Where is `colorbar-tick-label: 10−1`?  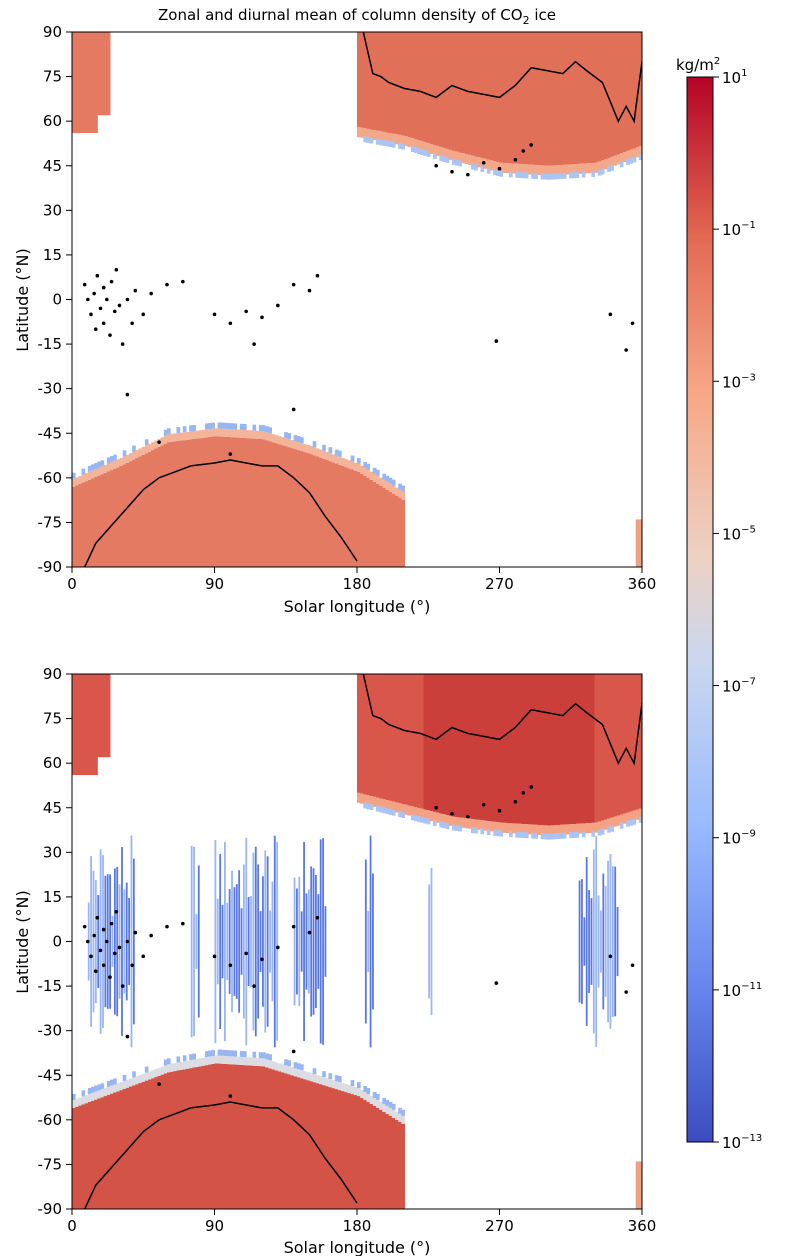 colorbar-tick-label: 10−1 is located at coordinates (739, 229).